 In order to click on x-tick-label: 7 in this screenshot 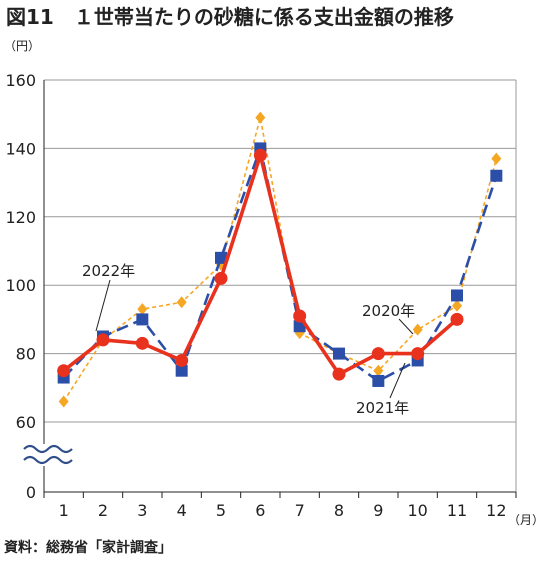, I will do `click(300, 510)`.